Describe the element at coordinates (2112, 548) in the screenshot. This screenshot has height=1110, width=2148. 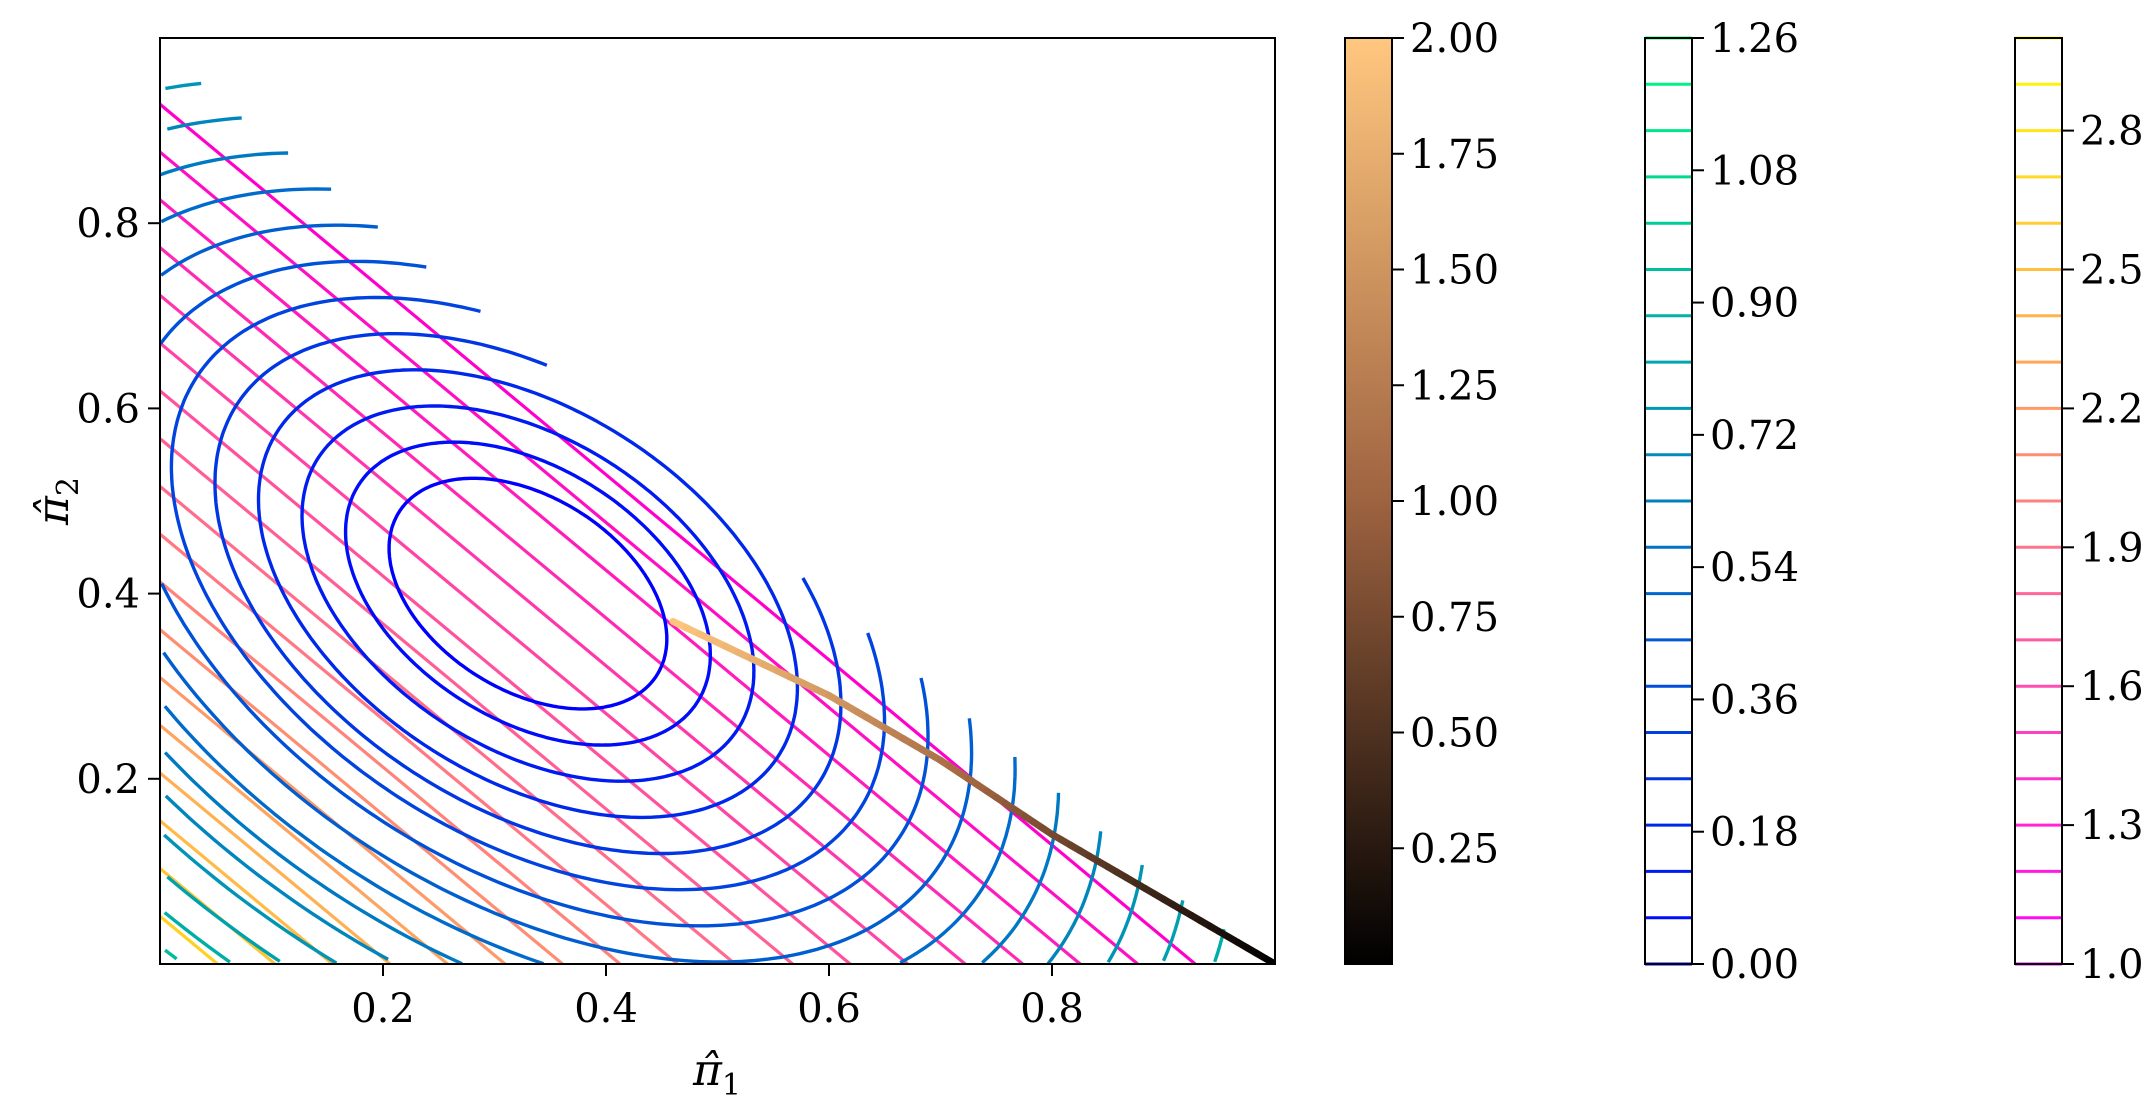
I see `colorbar-tick-label: 1.9` at that location.